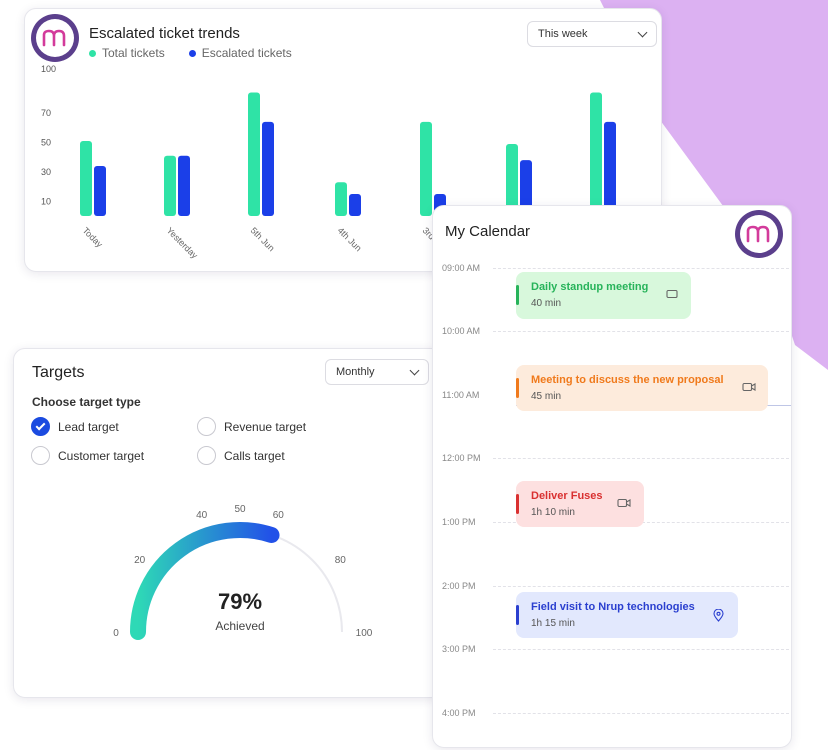 The height and width of the screenshot is (750, 828). What do you see at coordinates (140, 560) in the screenshot?
I see `gauge-tick-label: 20` at bounding box center [140, 560].